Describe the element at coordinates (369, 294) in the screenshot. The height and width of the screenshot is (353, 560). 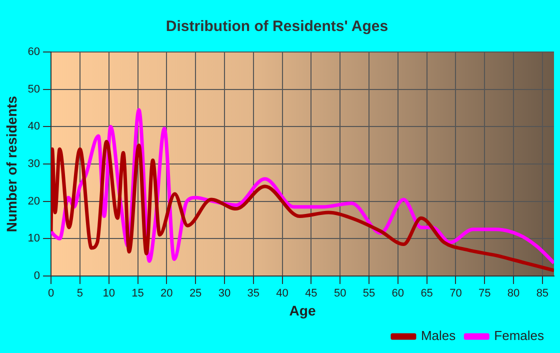
I see `x-tick-label: 55` at that location.